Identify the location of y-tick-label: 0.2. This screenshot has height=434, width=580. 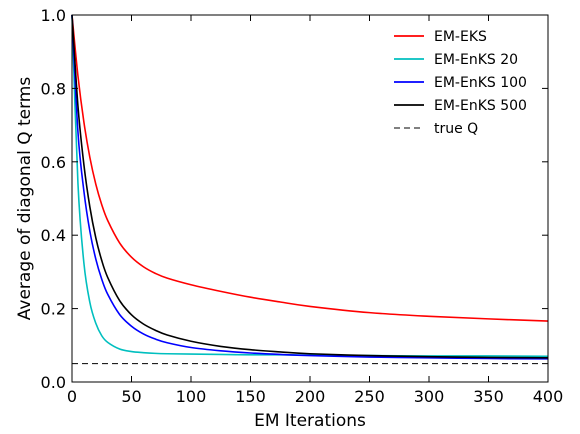
(53, 309).